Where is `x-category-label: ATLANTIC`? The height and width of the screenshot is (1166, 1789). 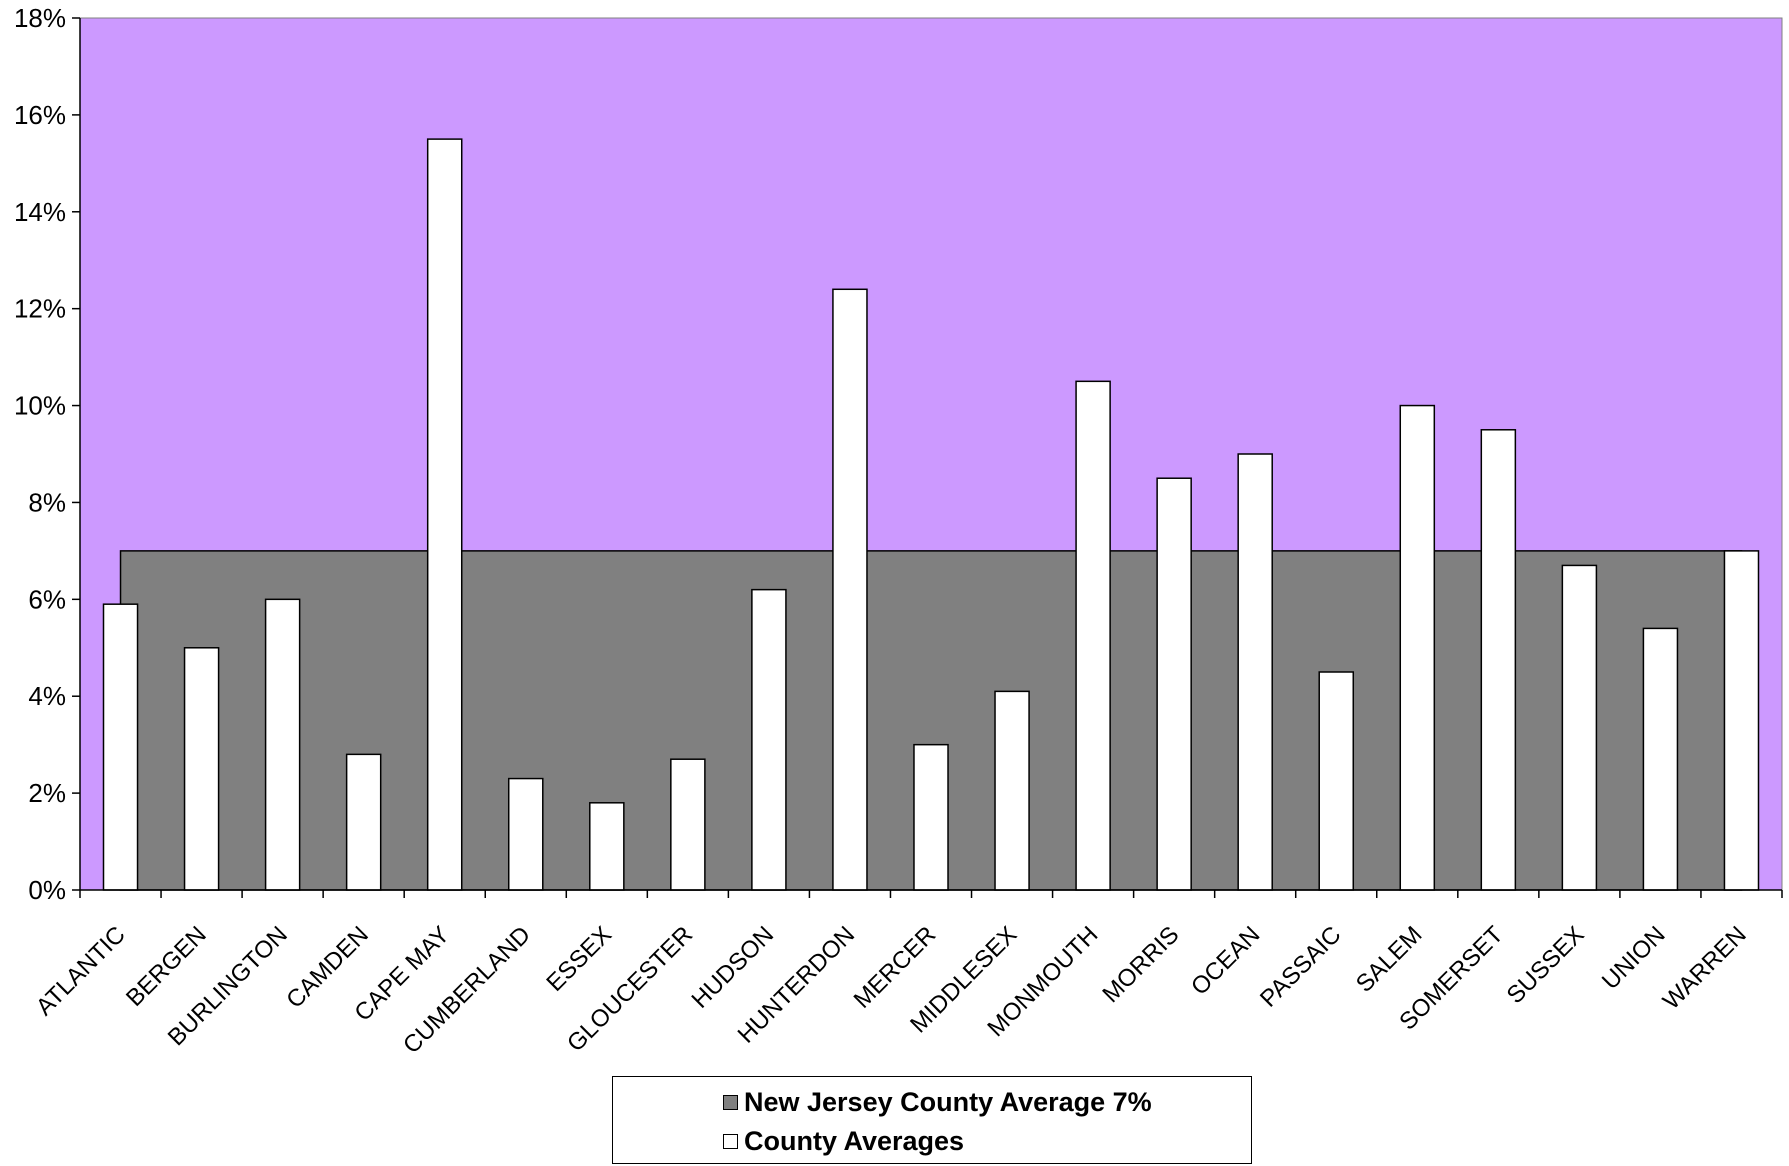 x-category-label: ATLANTIC is located at coordinates (81, 971).